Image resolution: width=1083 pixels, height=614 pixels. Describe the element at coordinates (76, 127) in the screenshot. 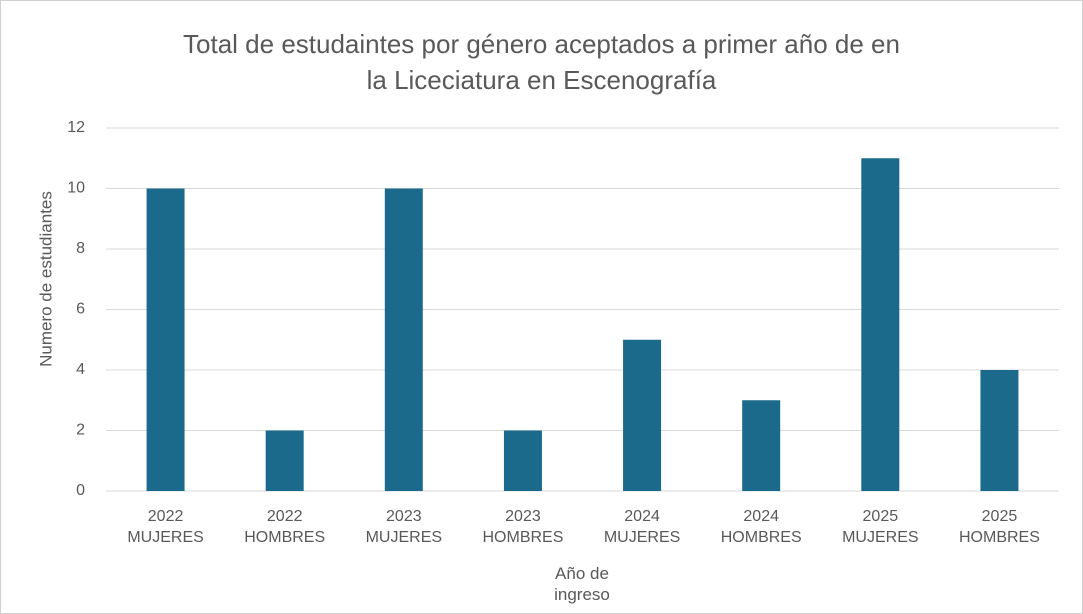

I see `y-tick-label: 12` at that location.